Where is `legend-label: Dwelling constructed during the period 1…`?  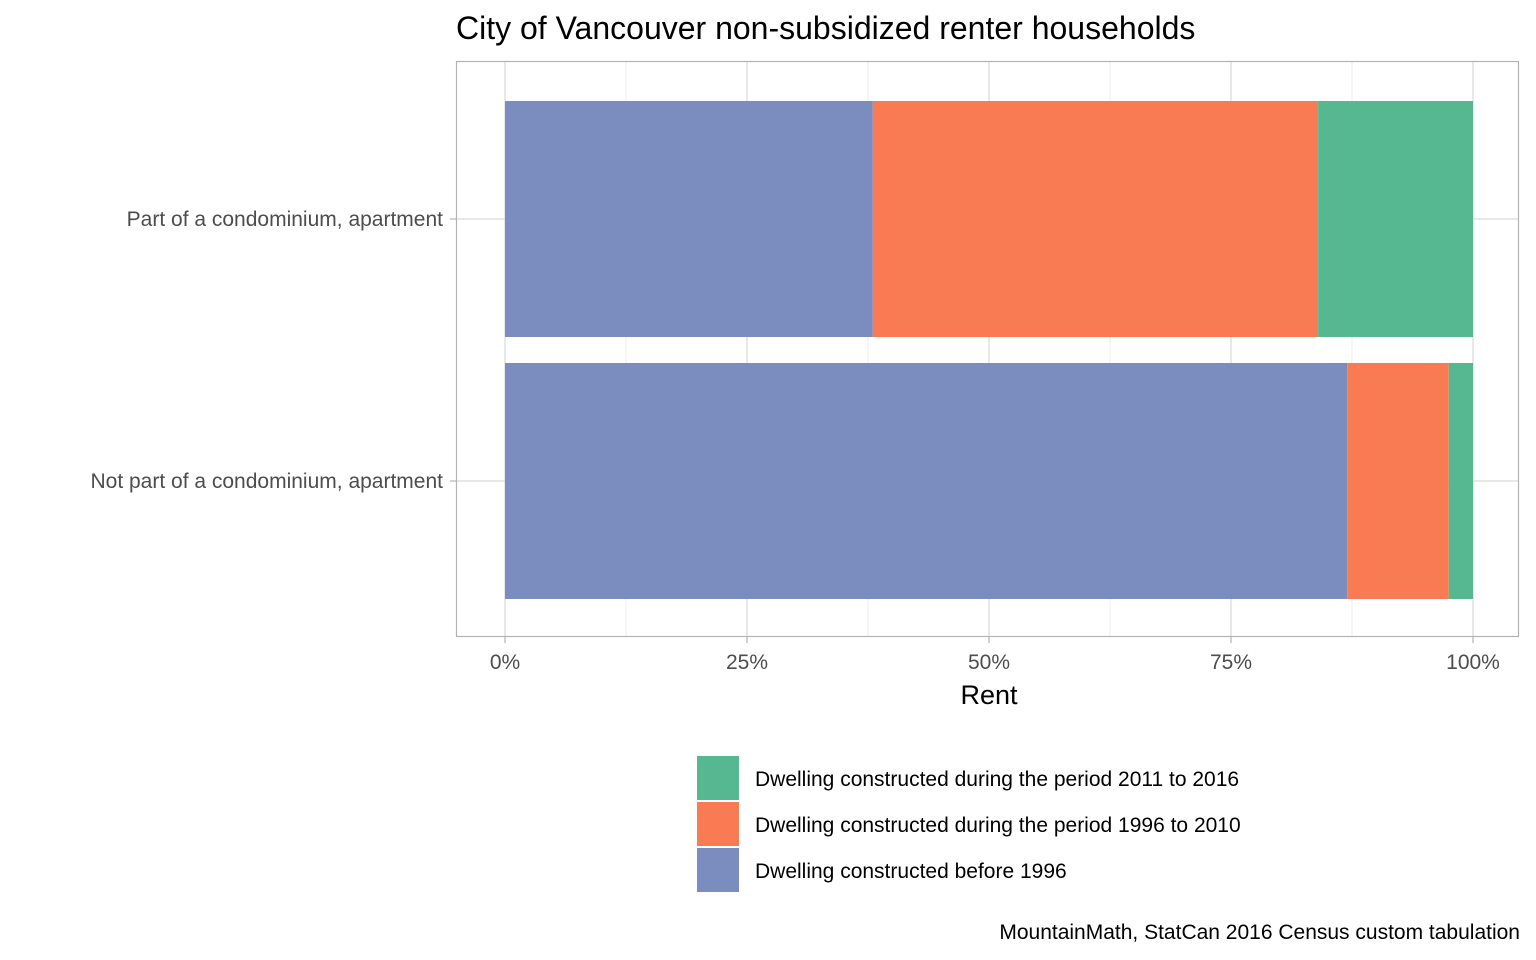 legend-label: Dwelling constructed during the period 1… is located at coordinates (998, 825).